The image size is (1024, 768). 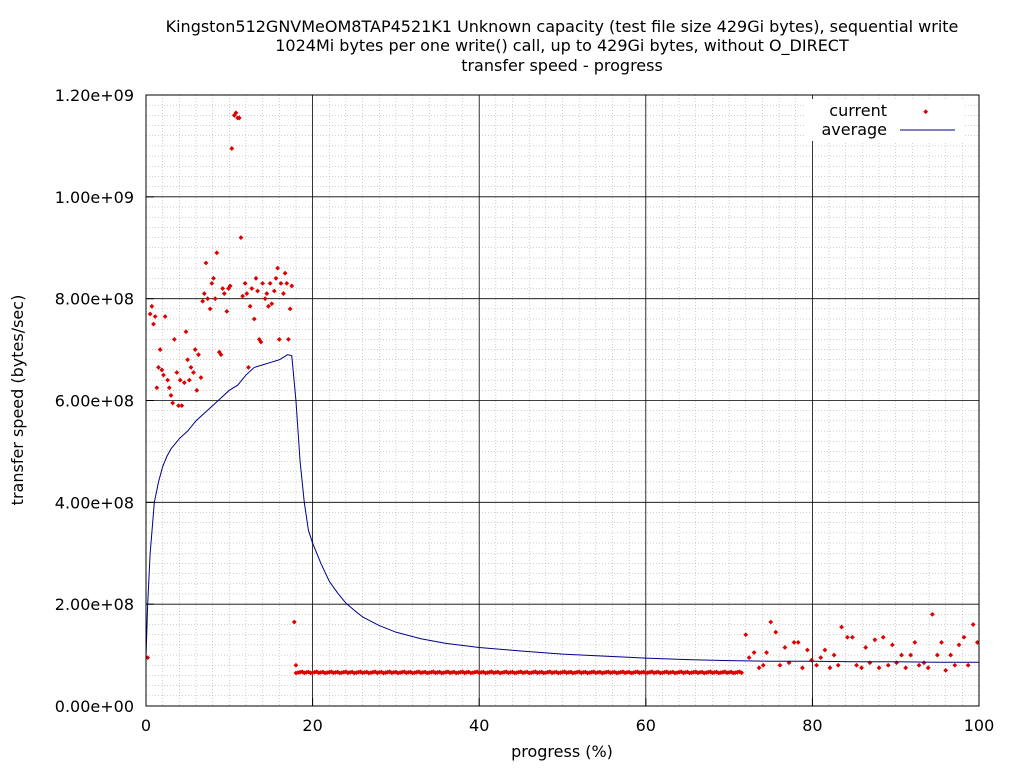 I want to click on y-tick-label: 0.00e+00, so click(x=94, y=706).